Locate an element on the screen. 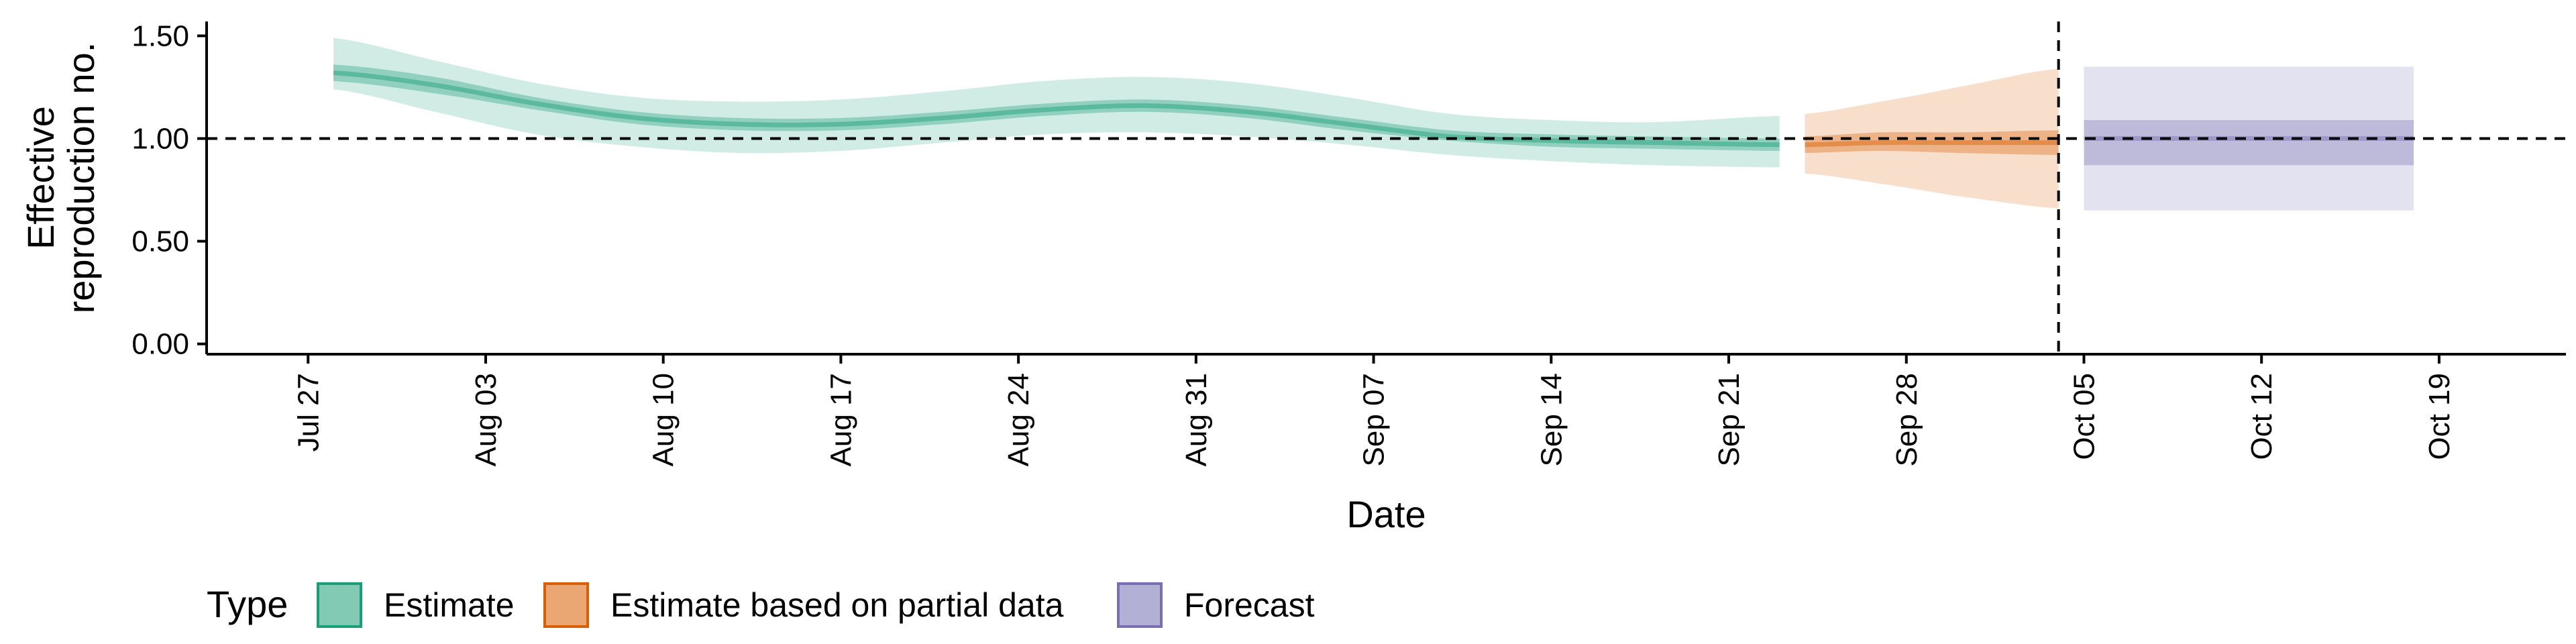  x-tick-label: Sep 28 is located at coordinates (1906, 419).